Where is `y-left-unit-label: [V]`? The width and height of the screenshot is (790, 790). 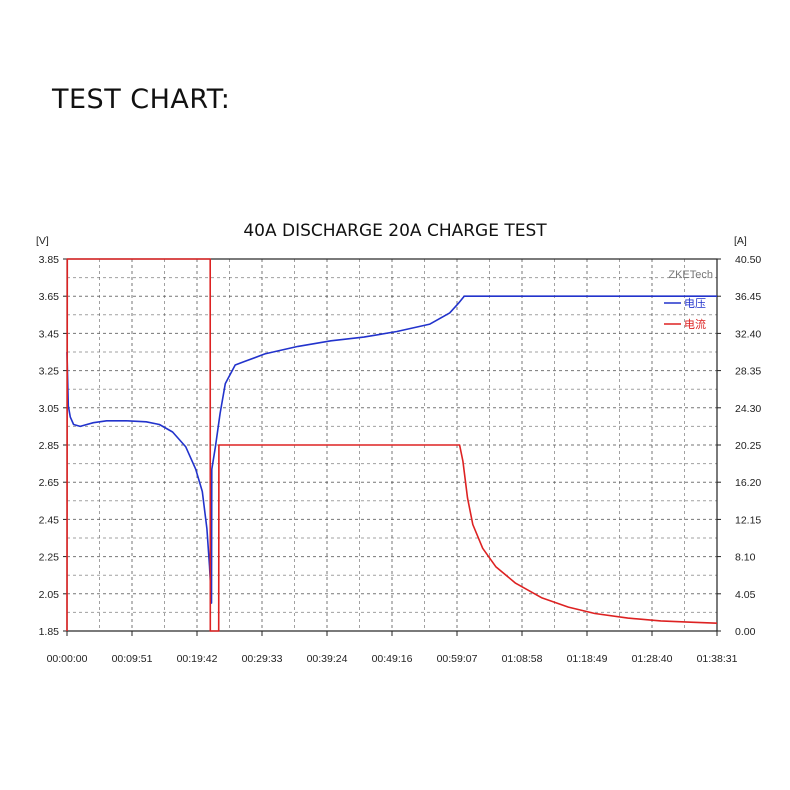 y-left-unit-label: [V] is located at coordinates (42, 241).